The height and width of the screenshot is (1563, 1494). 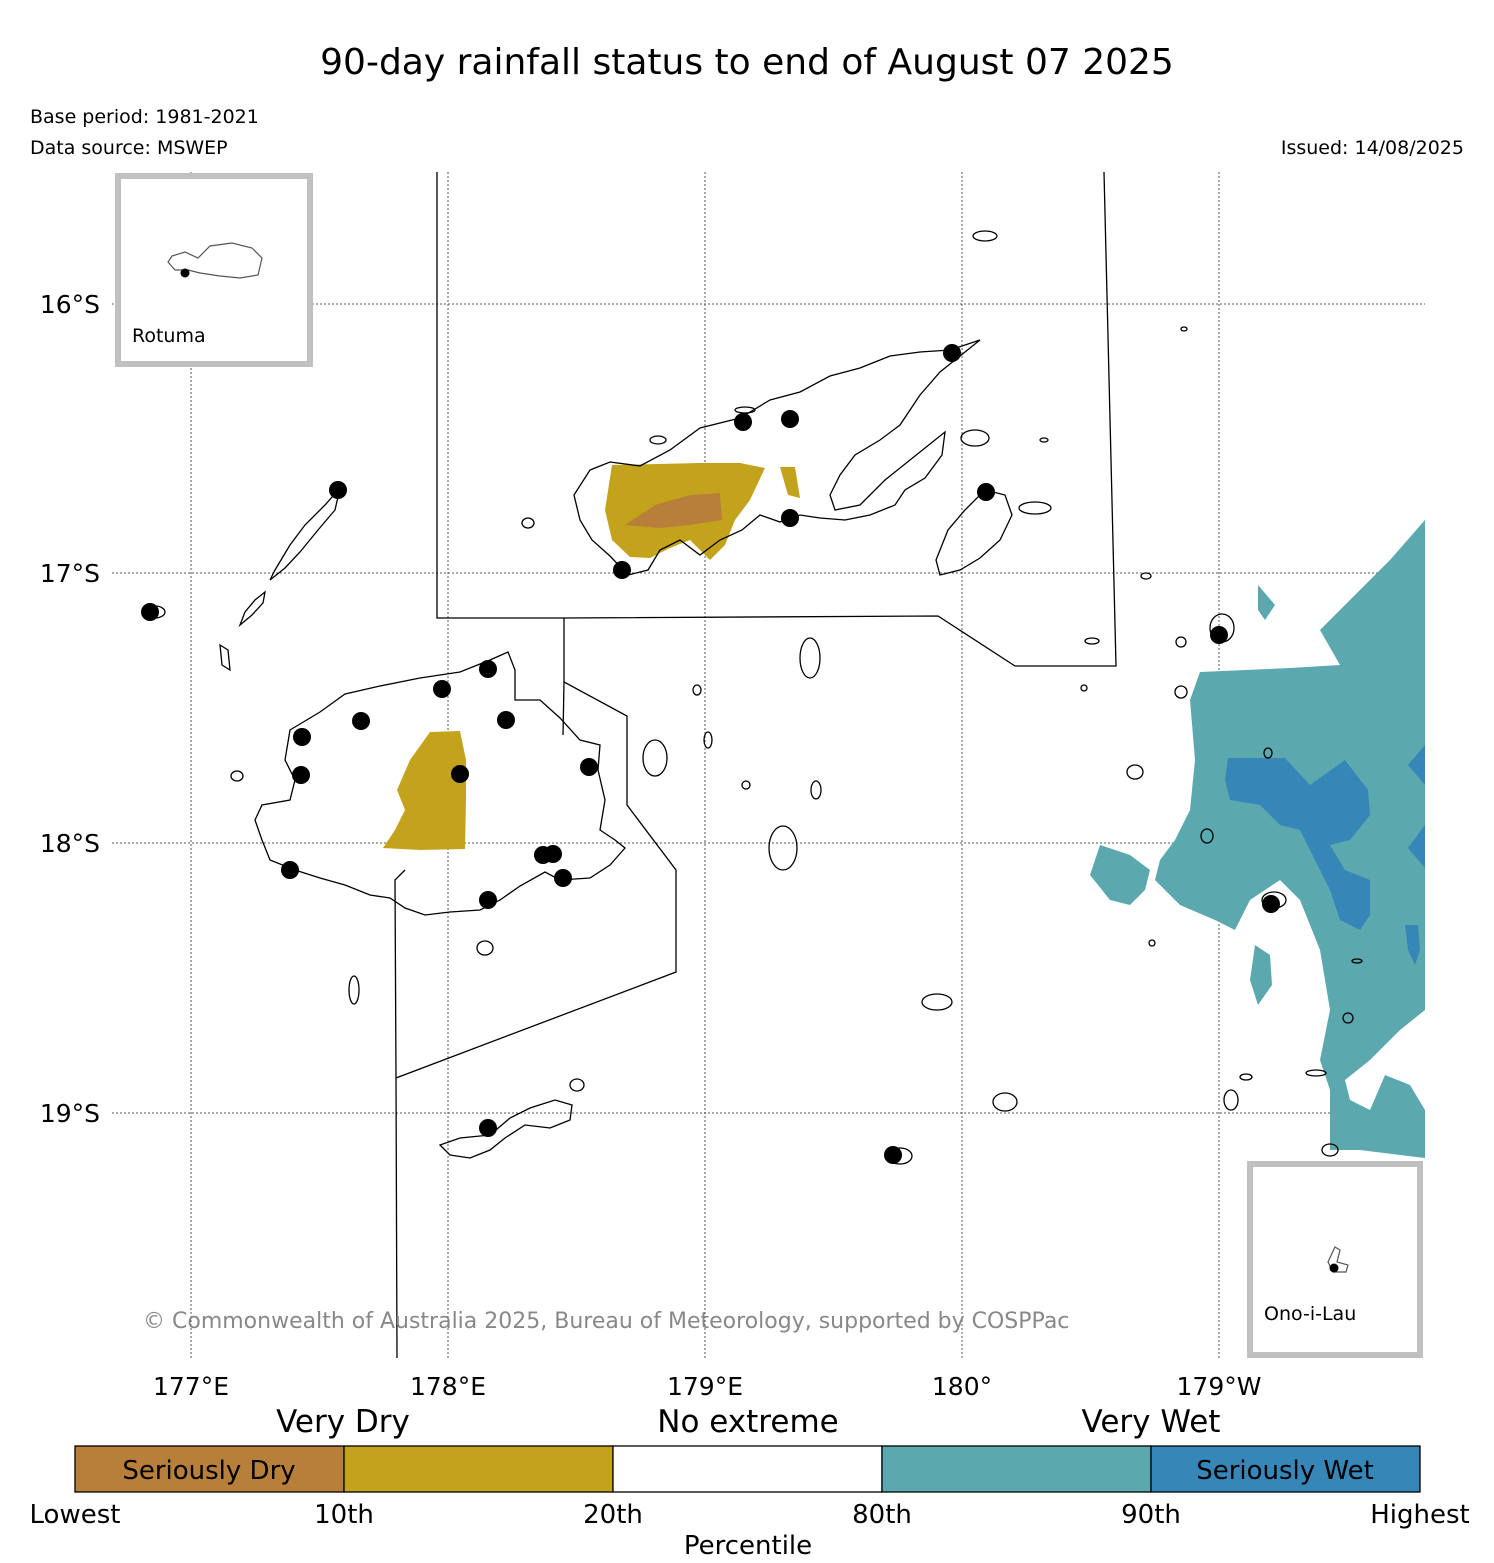 I want to click on legend-swatch-seriously-dry, so click(x=209, y=1469).